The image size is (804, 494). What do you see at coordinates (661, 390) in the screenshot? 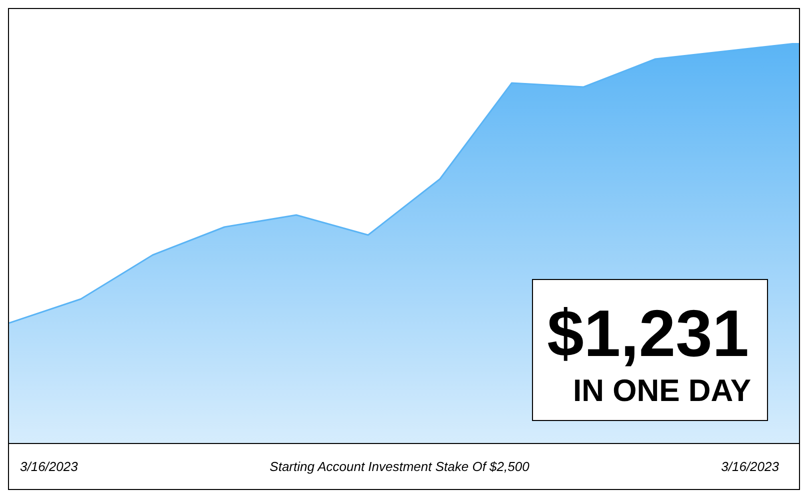
I see `annotation: IN ONE DAY` at bounding box center [661, 390].